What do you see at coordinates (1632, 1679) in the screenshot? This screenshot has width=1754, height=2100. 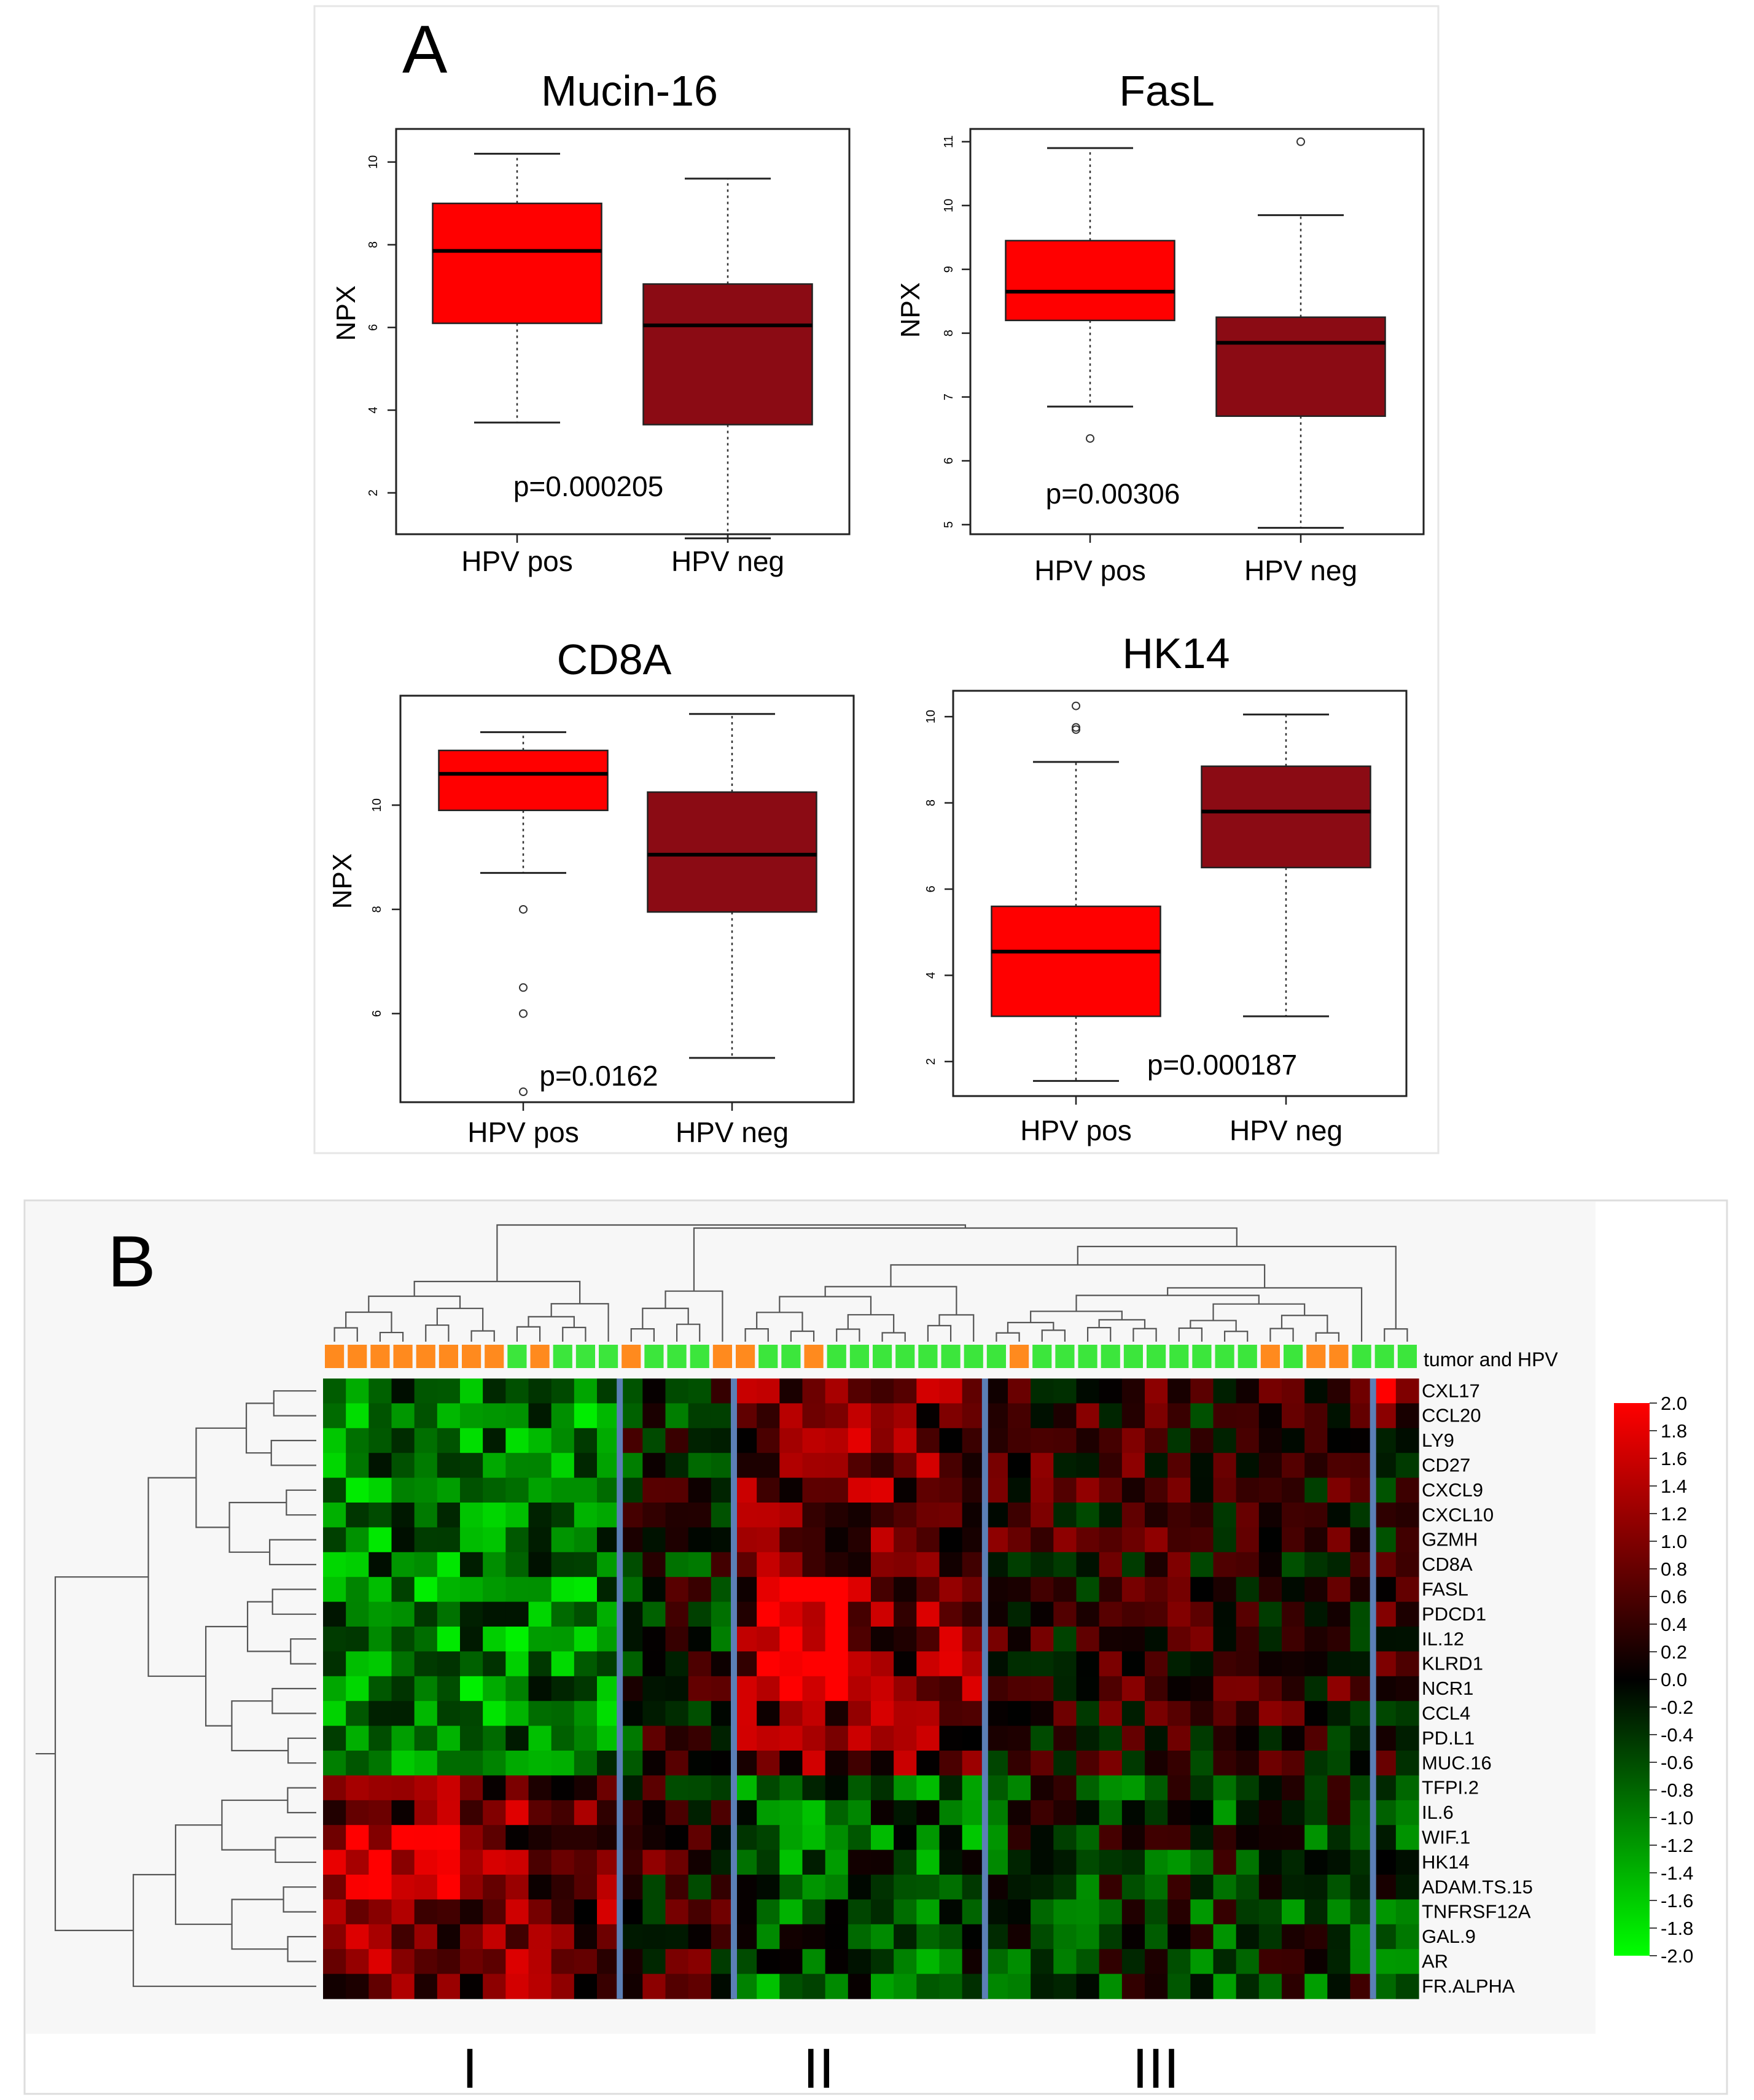 I see `colorbar` at bounding box center [1632, 1679].